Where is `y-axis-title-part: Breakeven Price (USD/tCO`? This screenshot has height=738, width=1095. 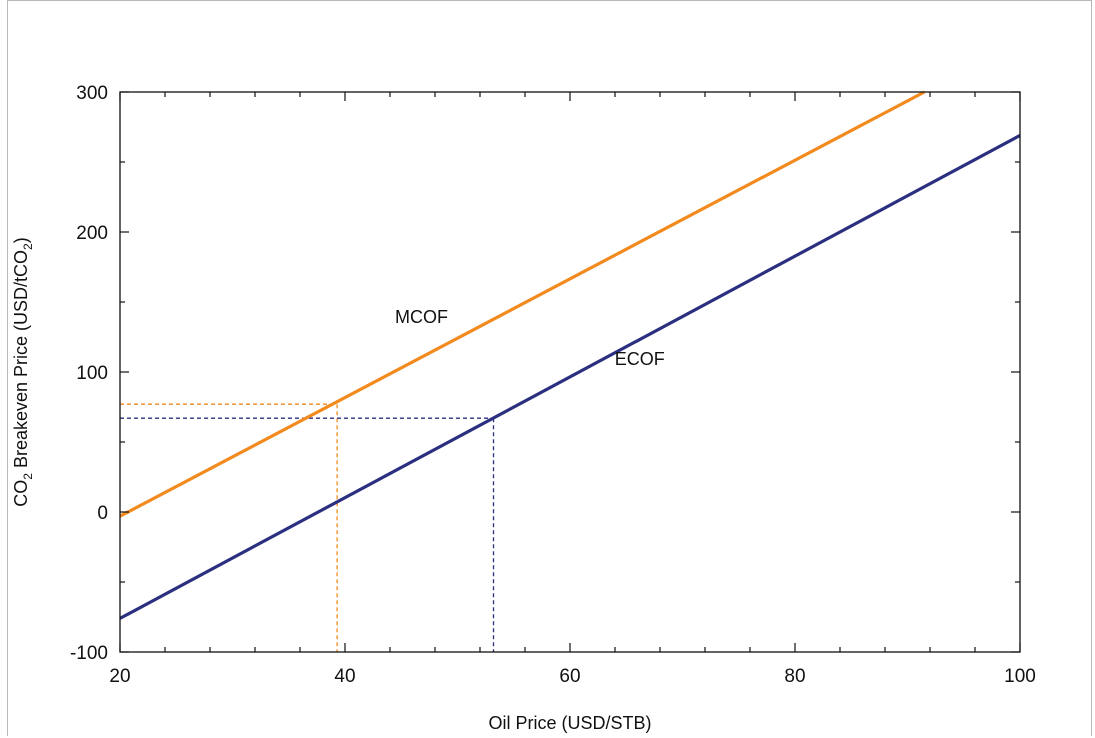
y-axis-title-part: Breakeven Price (USD/tCO is located at coordinates (21, 361).